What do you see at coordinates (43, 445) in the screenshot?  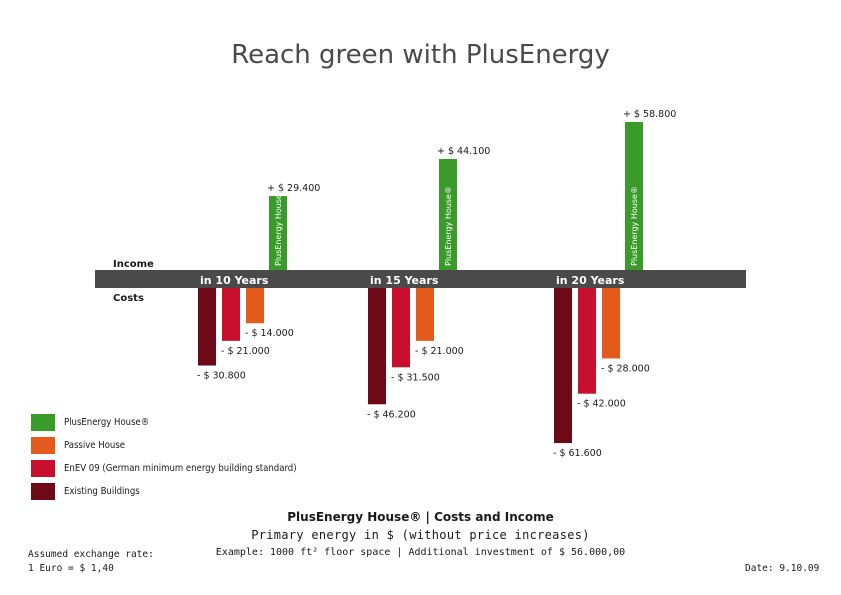 I see `legend-swatch-passive` at bounding box center [43, 445].